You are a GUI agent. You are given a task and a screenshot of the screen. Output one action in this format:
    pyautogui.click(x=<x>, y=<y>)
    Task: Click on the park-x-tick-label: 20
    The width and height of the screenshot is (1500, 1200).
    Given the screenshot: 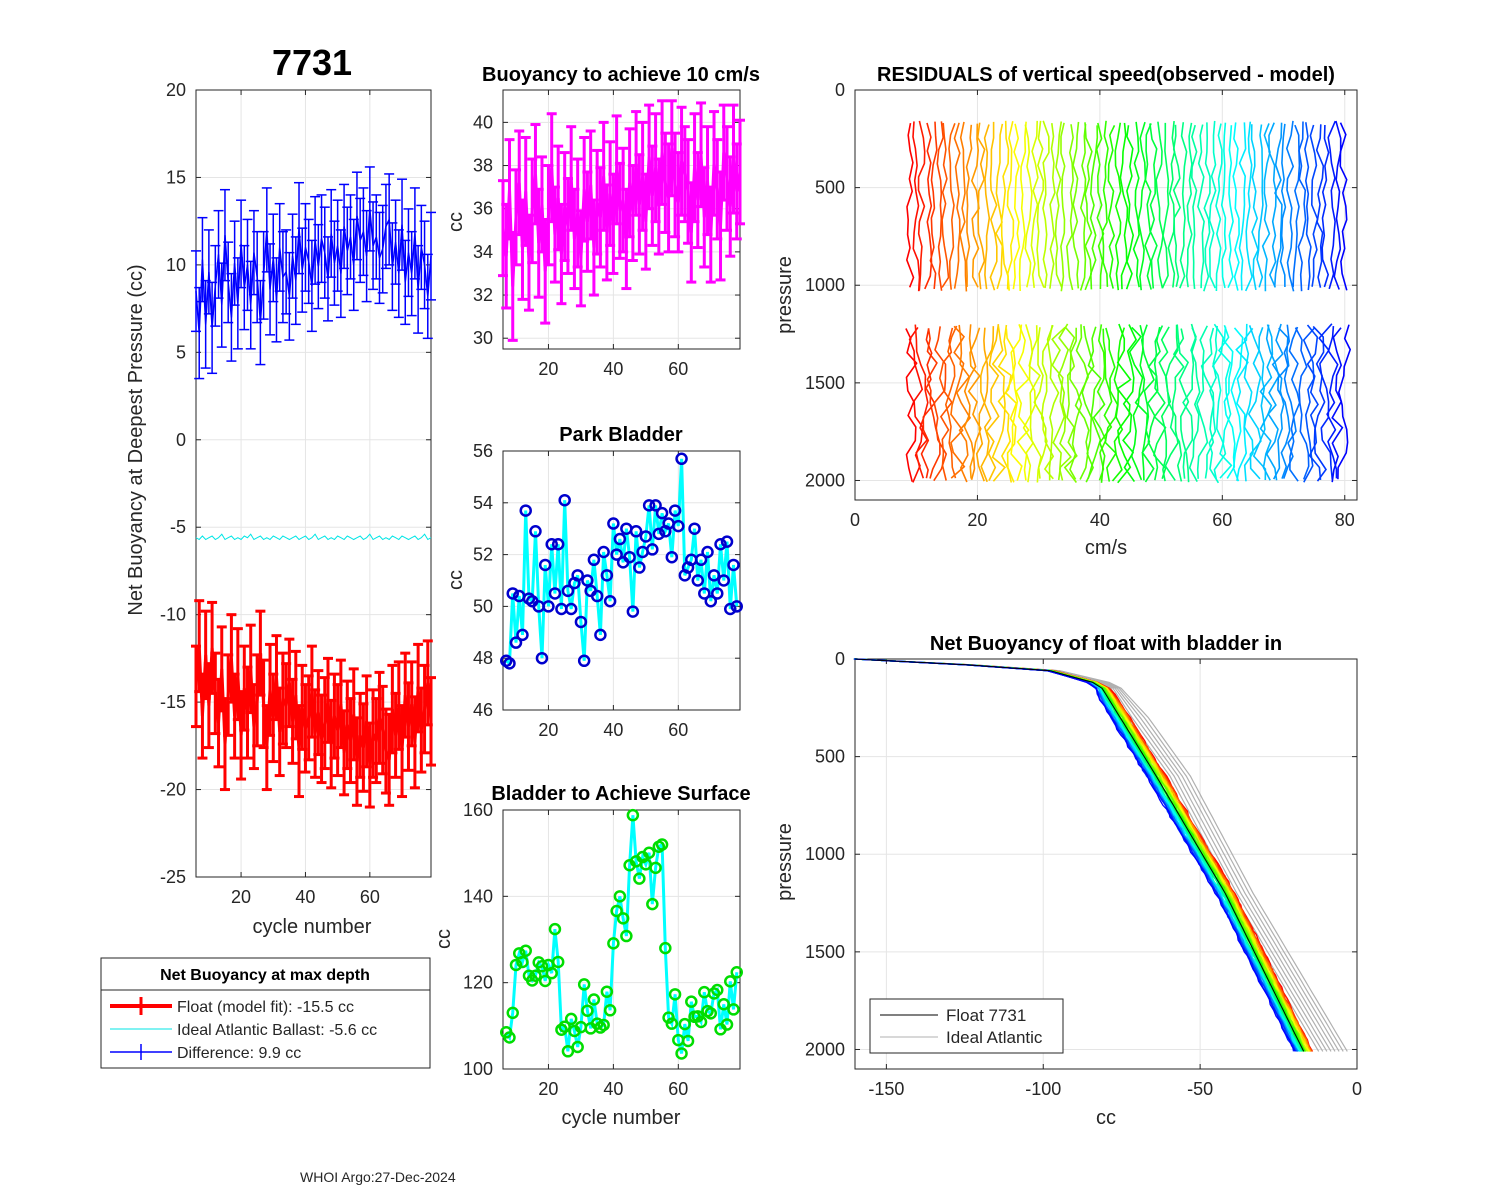 What is the action you would take?
    pyautogui.click(x=548, y=730)
    